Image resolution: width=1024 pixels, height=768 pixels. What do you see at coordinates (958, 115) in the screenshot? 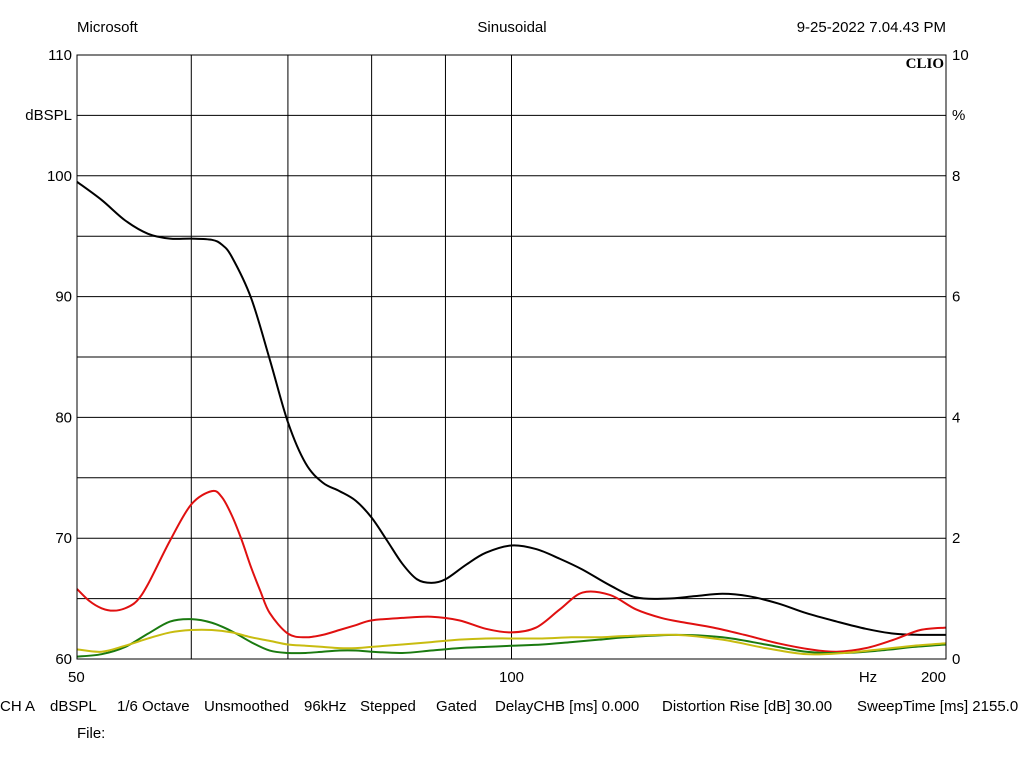
I see `y-right-unit-label: %` at bounding box center [958, 115].